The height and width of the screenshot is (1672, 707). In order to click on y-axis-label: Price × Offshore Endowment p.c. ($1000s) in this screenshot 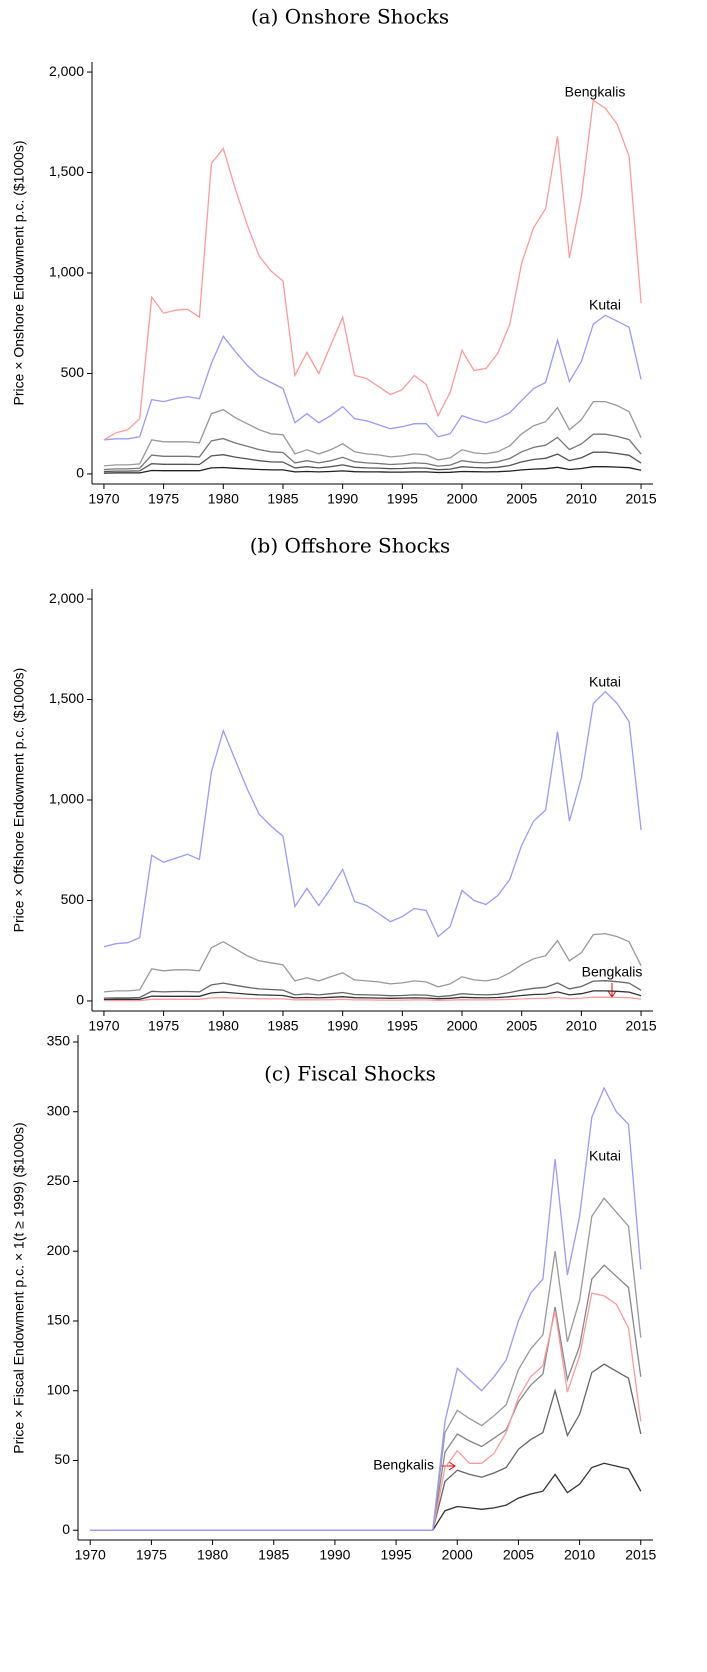, I will do `click(19, 800)`.